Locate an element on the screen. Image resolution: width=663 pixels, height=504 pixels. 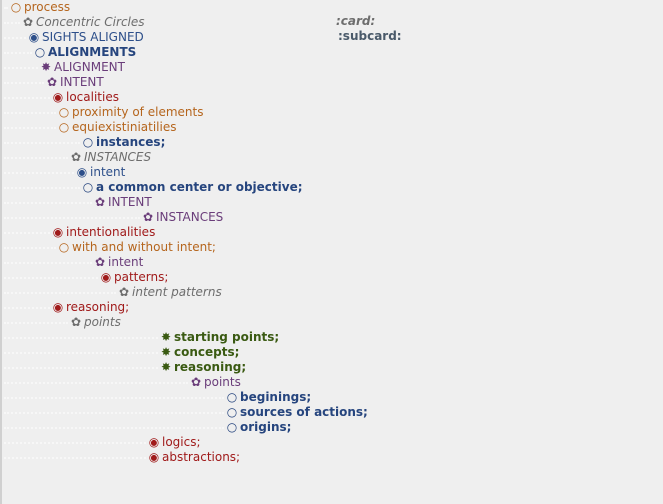
outline-row: ✿ intent is located at coordinates (332, 262).